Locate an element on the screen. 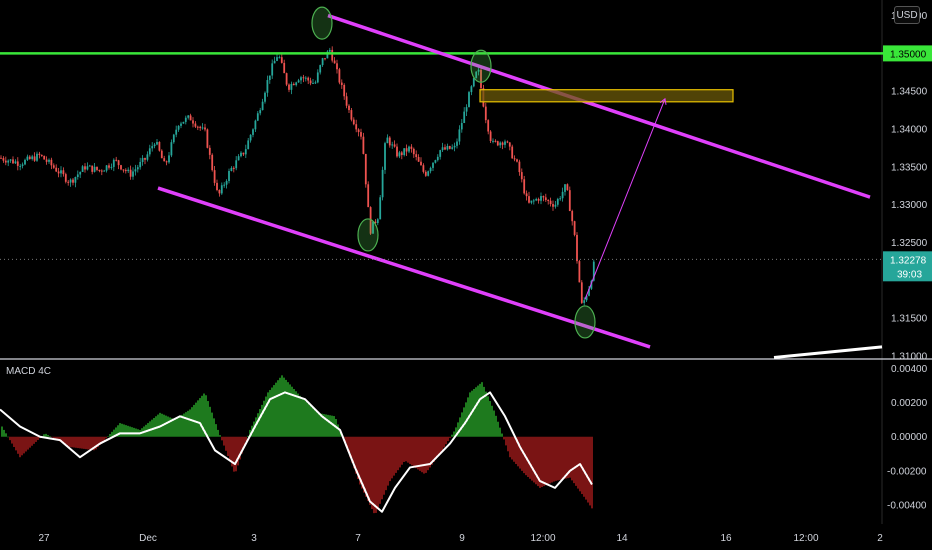  current-price-tag-text: 1.32278 is located at coordinates (908, 260).